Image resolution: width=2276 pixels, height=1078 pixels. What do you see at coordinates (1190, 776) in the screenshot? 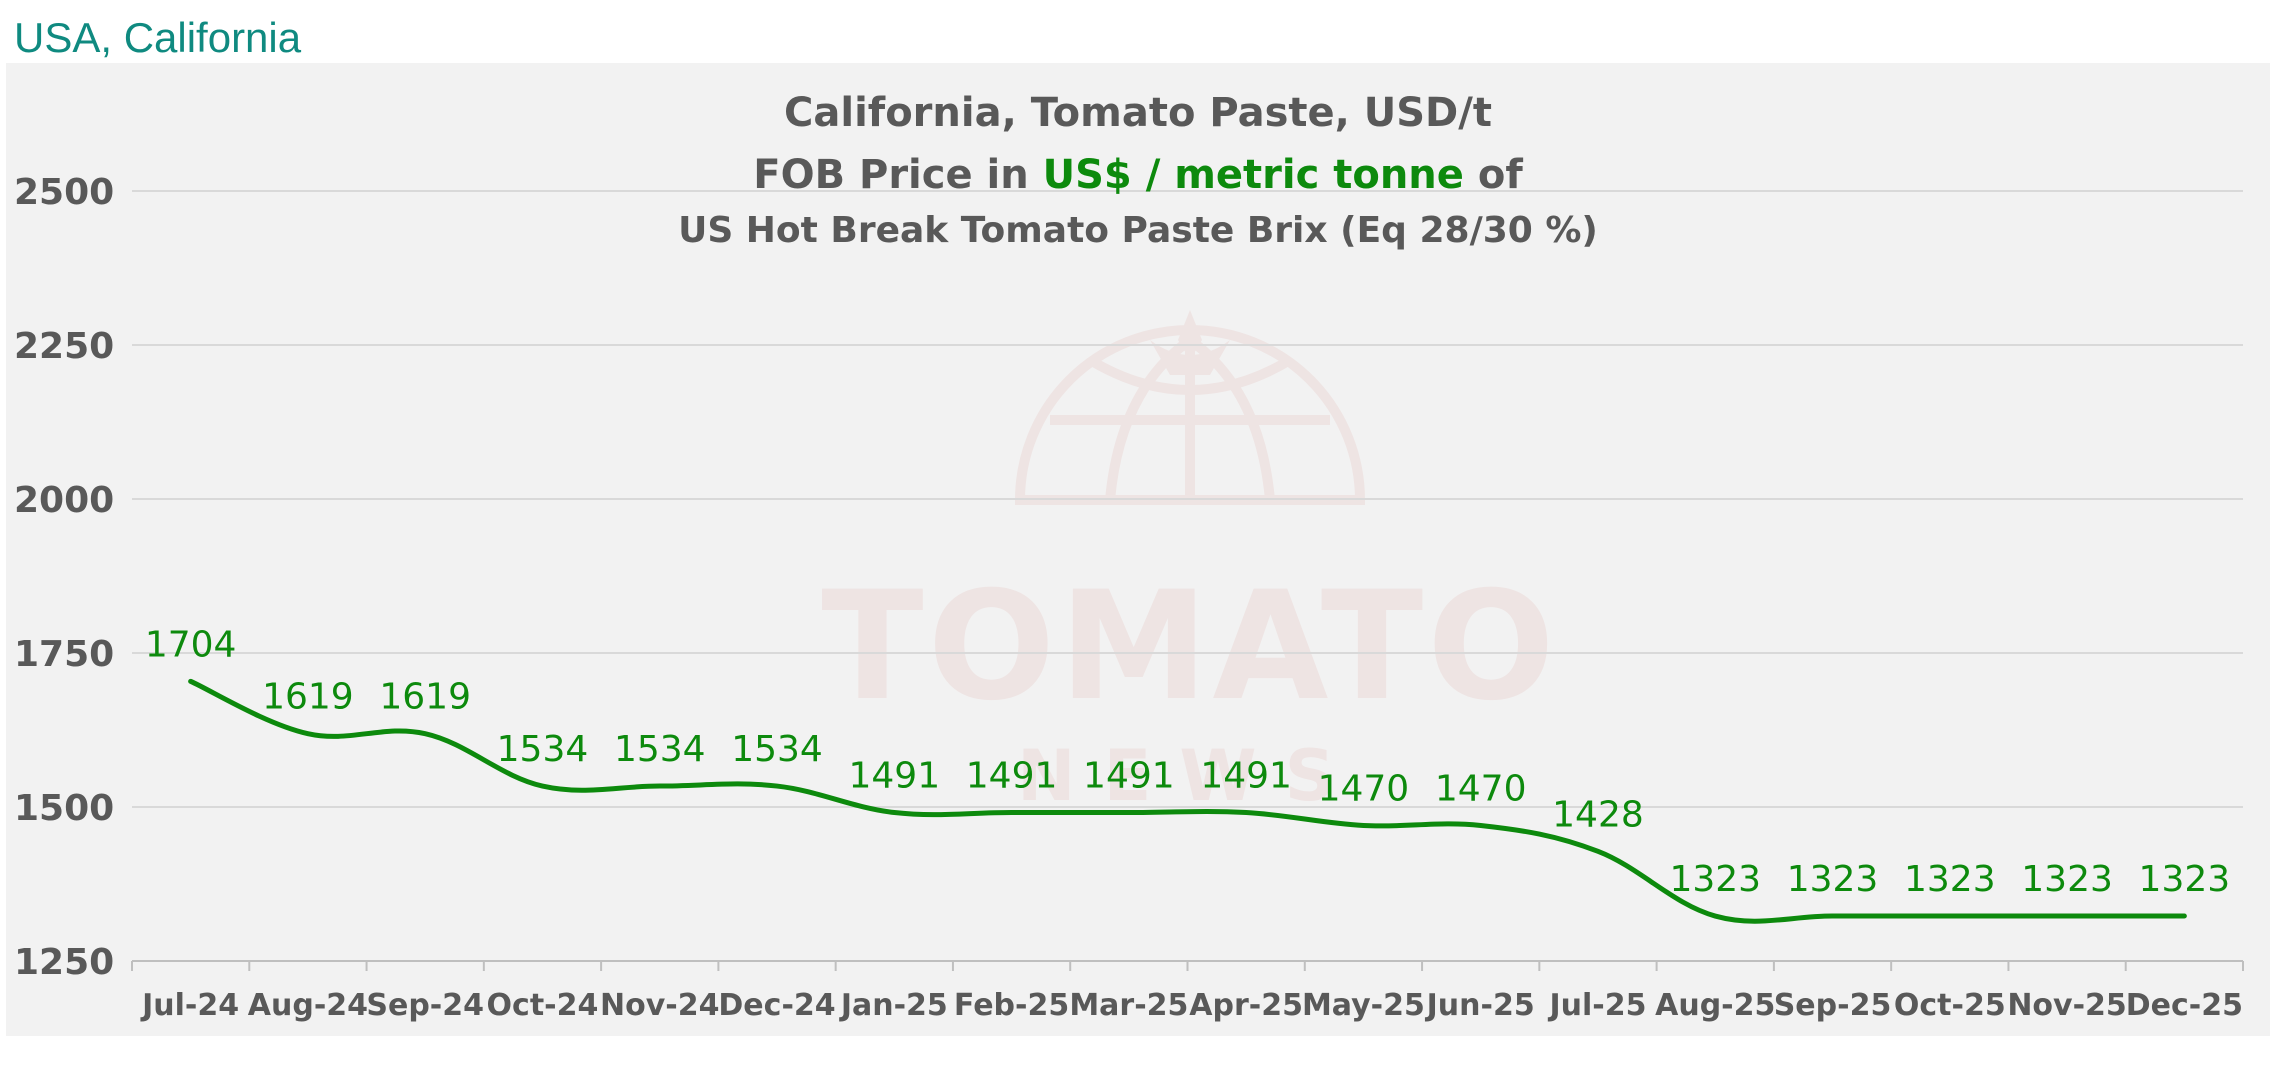
I see `watermark-subtext: NEWS` at bounding box center [1190, 776].